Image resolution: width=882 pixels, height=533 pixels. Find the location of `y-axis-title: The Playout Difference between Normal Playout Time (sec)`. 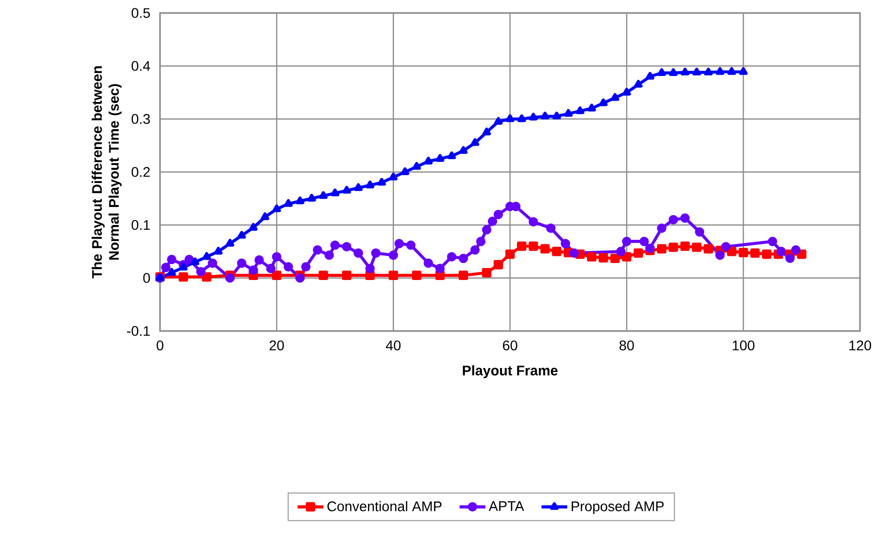

y-axis-title: The Playout Difference between Normal Playout Time (sec) is located at coordinates (107, 172).